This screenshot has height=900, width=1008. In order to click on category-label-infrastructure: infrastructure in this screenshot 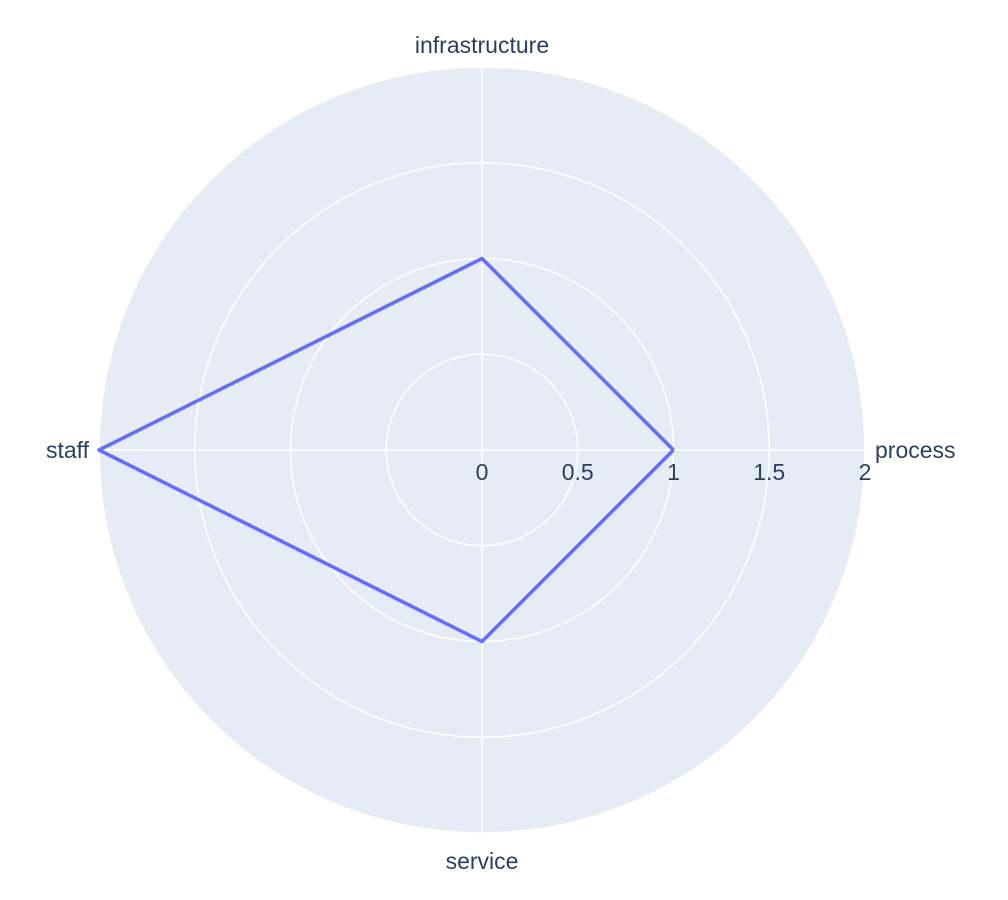, I will do `click(482, 45)`.